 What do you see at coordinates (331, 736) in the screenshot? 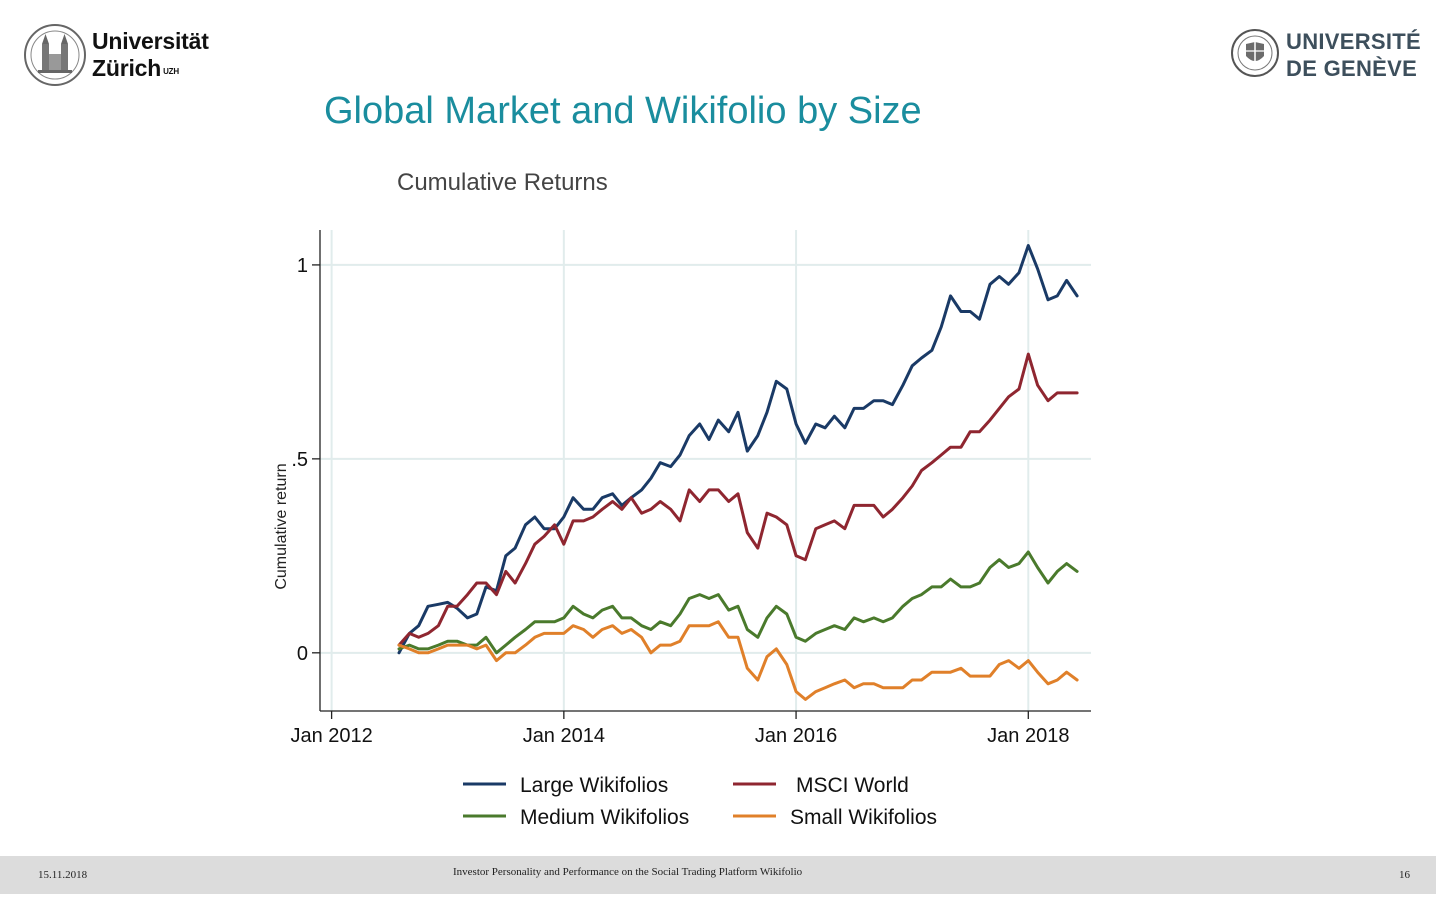
I see `x-tick-label: Jan 2012` at bounding box center [331, 736].